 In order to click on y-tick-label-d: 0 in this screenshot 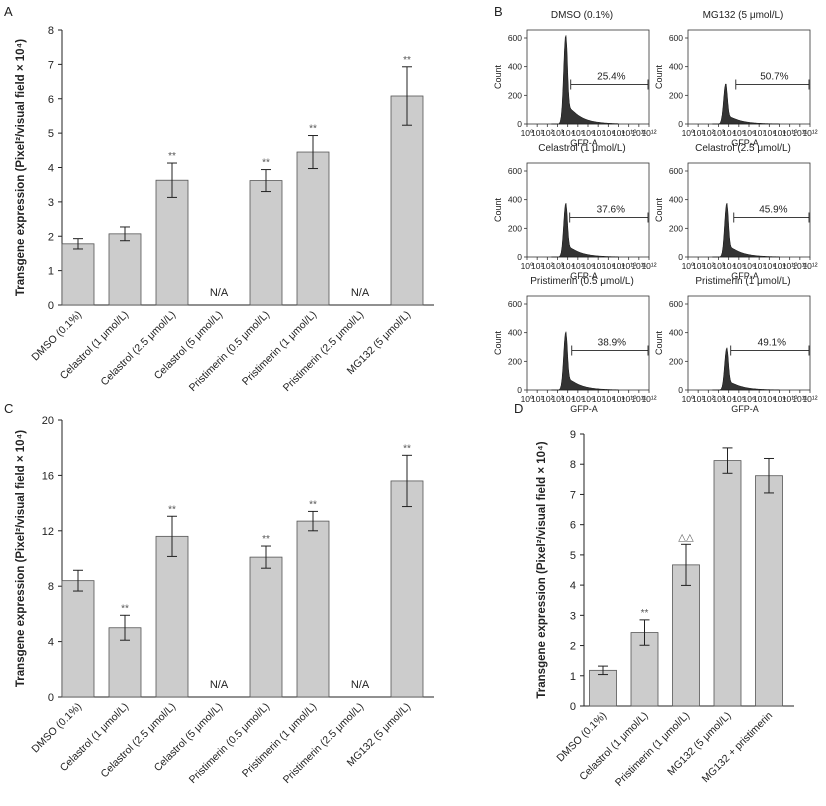, I will do `click(573, 707)`.